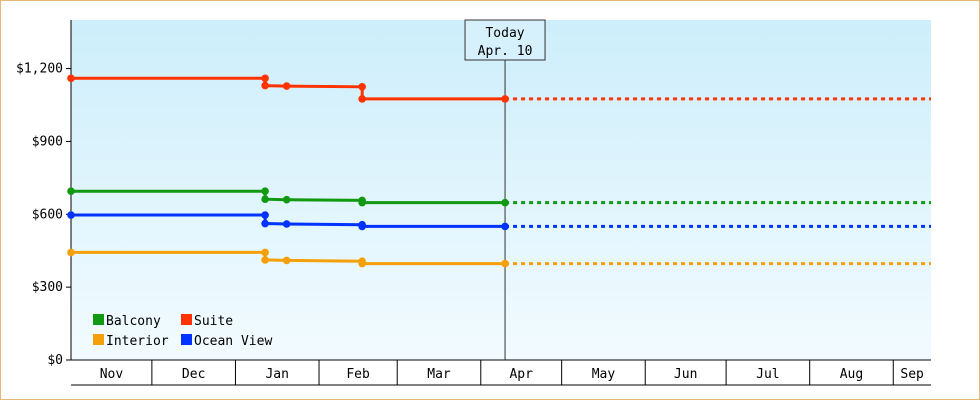 The height and width of the screenshot is (400, 980). Describe the element at coordinates (55, 360) in the screenshot. I see `y-tick-label: $0` at that location.